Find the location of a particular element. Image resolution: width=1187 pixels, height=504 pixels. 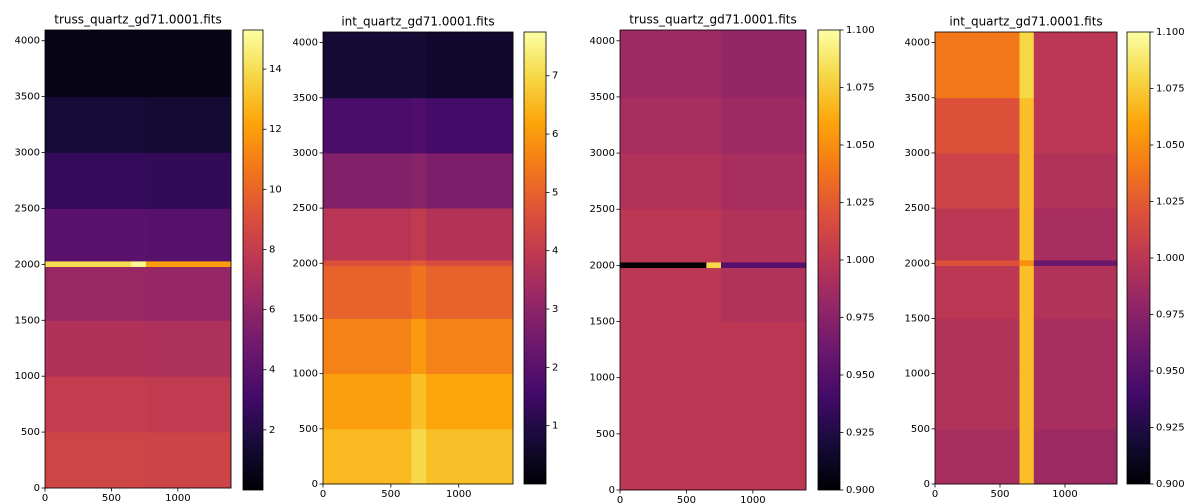

colorbar-tick-label: 12 is located at coordinates (275, 129).